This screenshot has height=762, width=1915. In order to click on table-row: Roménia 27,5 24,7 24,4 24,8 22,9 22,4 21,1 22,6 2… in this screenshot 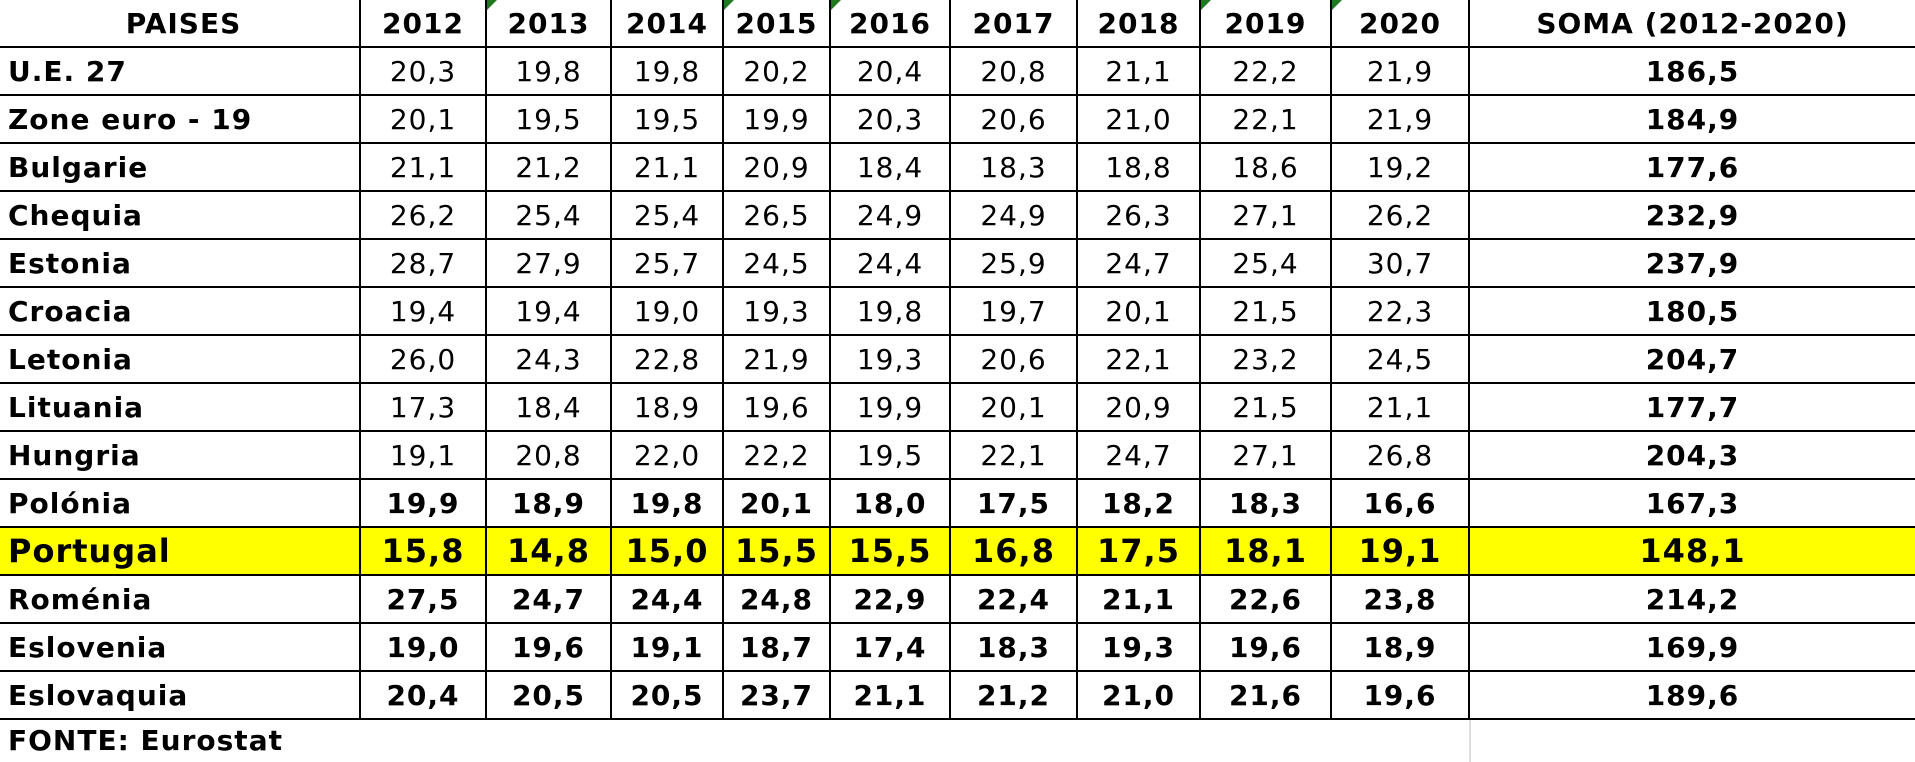, I will do `click(957, 599)`.